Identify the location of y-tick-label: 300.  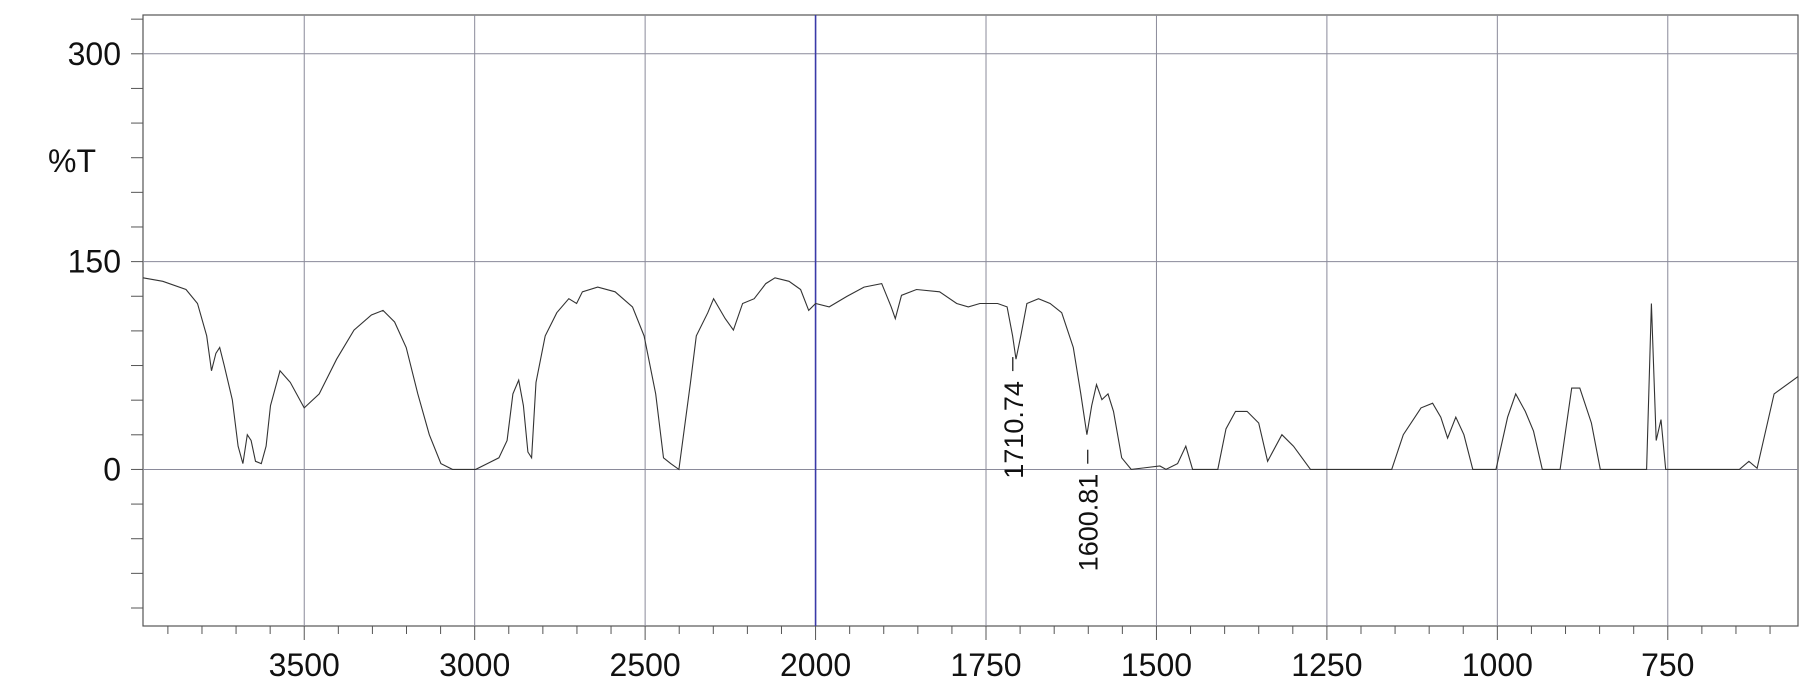
(94, 54).